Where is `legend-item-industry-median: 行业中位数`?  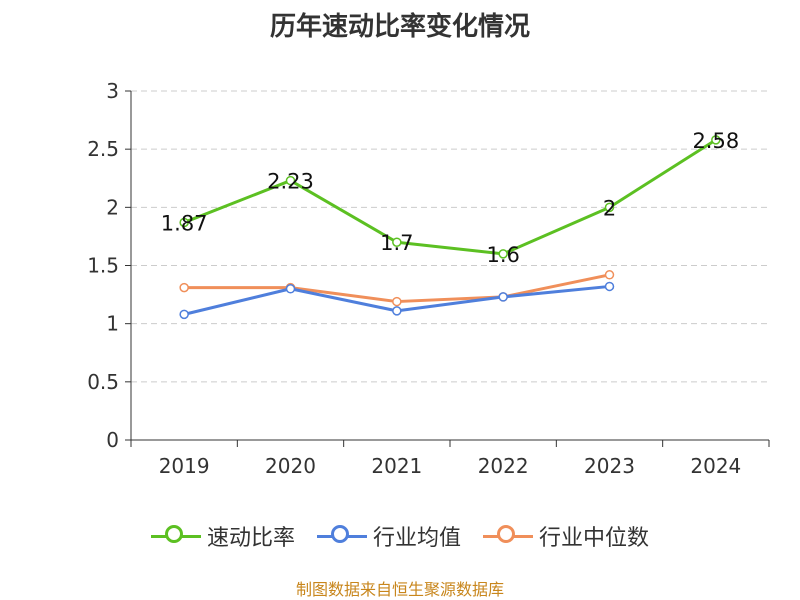 legend-item-industry-median: 行业中位数 is located at coordinates (566, 536).